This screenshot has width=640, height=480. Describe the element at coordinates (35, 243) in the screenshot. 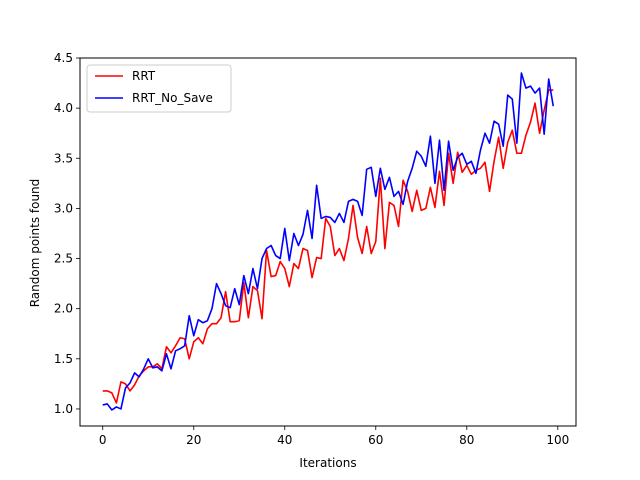

I see `y-axis-label: Random points found` at that location.